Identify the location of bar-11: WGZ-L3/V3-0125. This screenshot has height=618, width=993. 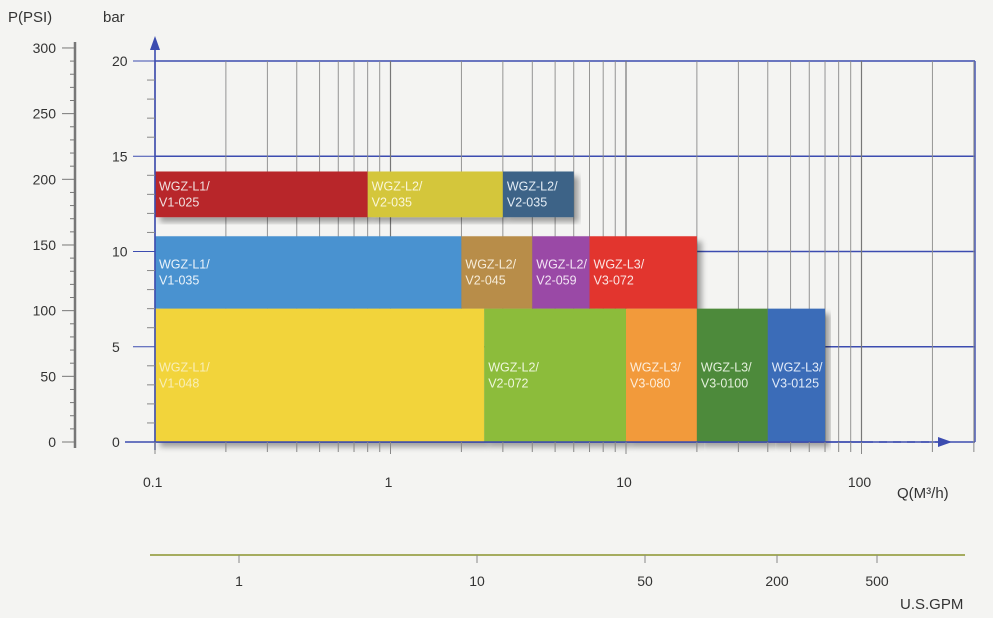
(796, 375).